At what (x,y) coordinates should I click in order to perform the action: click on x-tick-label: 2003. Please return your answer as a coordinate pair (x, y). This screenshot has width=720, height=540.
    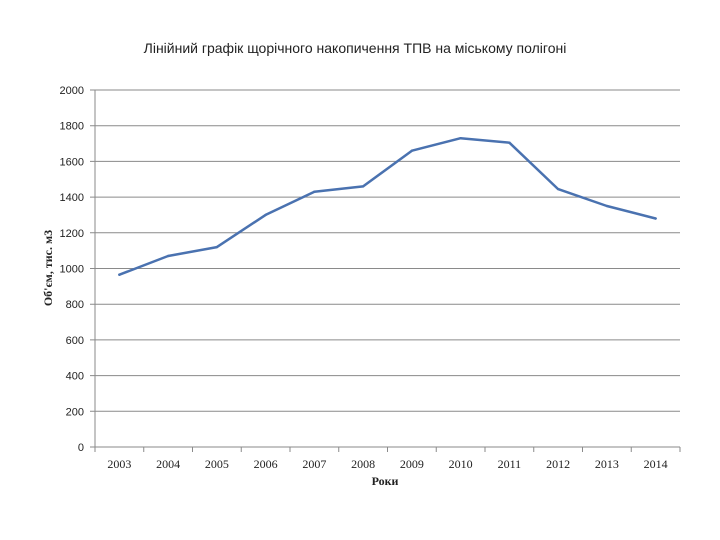
    Looking at the image, I should click on (119, 464).